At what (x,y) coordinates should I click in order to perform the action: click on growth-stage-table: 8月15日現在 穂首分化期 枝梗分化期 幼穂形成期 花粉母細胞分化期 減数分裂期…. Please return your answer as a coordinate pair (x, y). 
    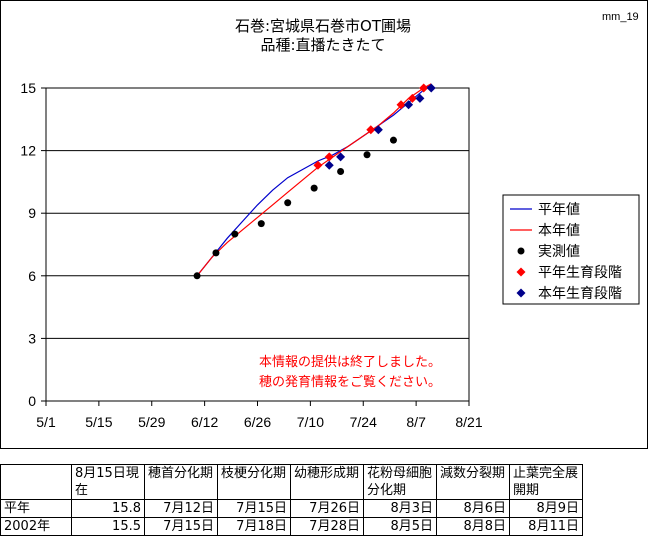
    Looking at the image, I should click on (291, 500).